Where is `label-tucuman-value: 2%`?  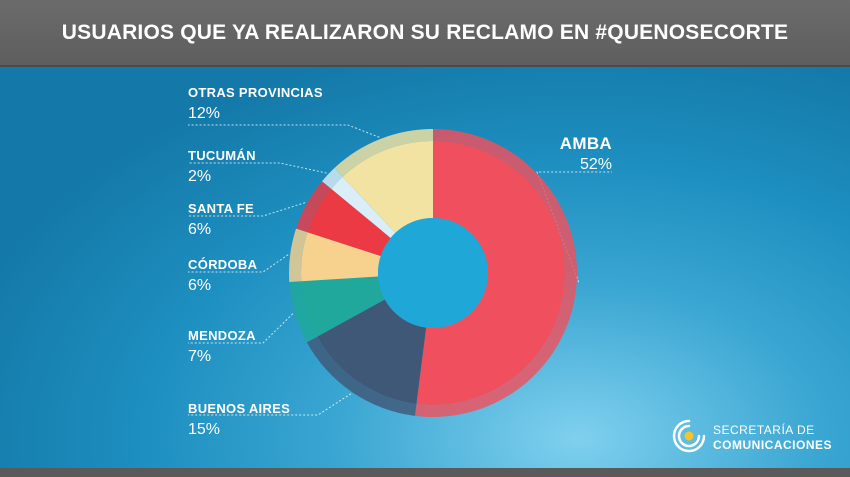
label-tucuman-value: 2% is located at coordinates (200, 176).